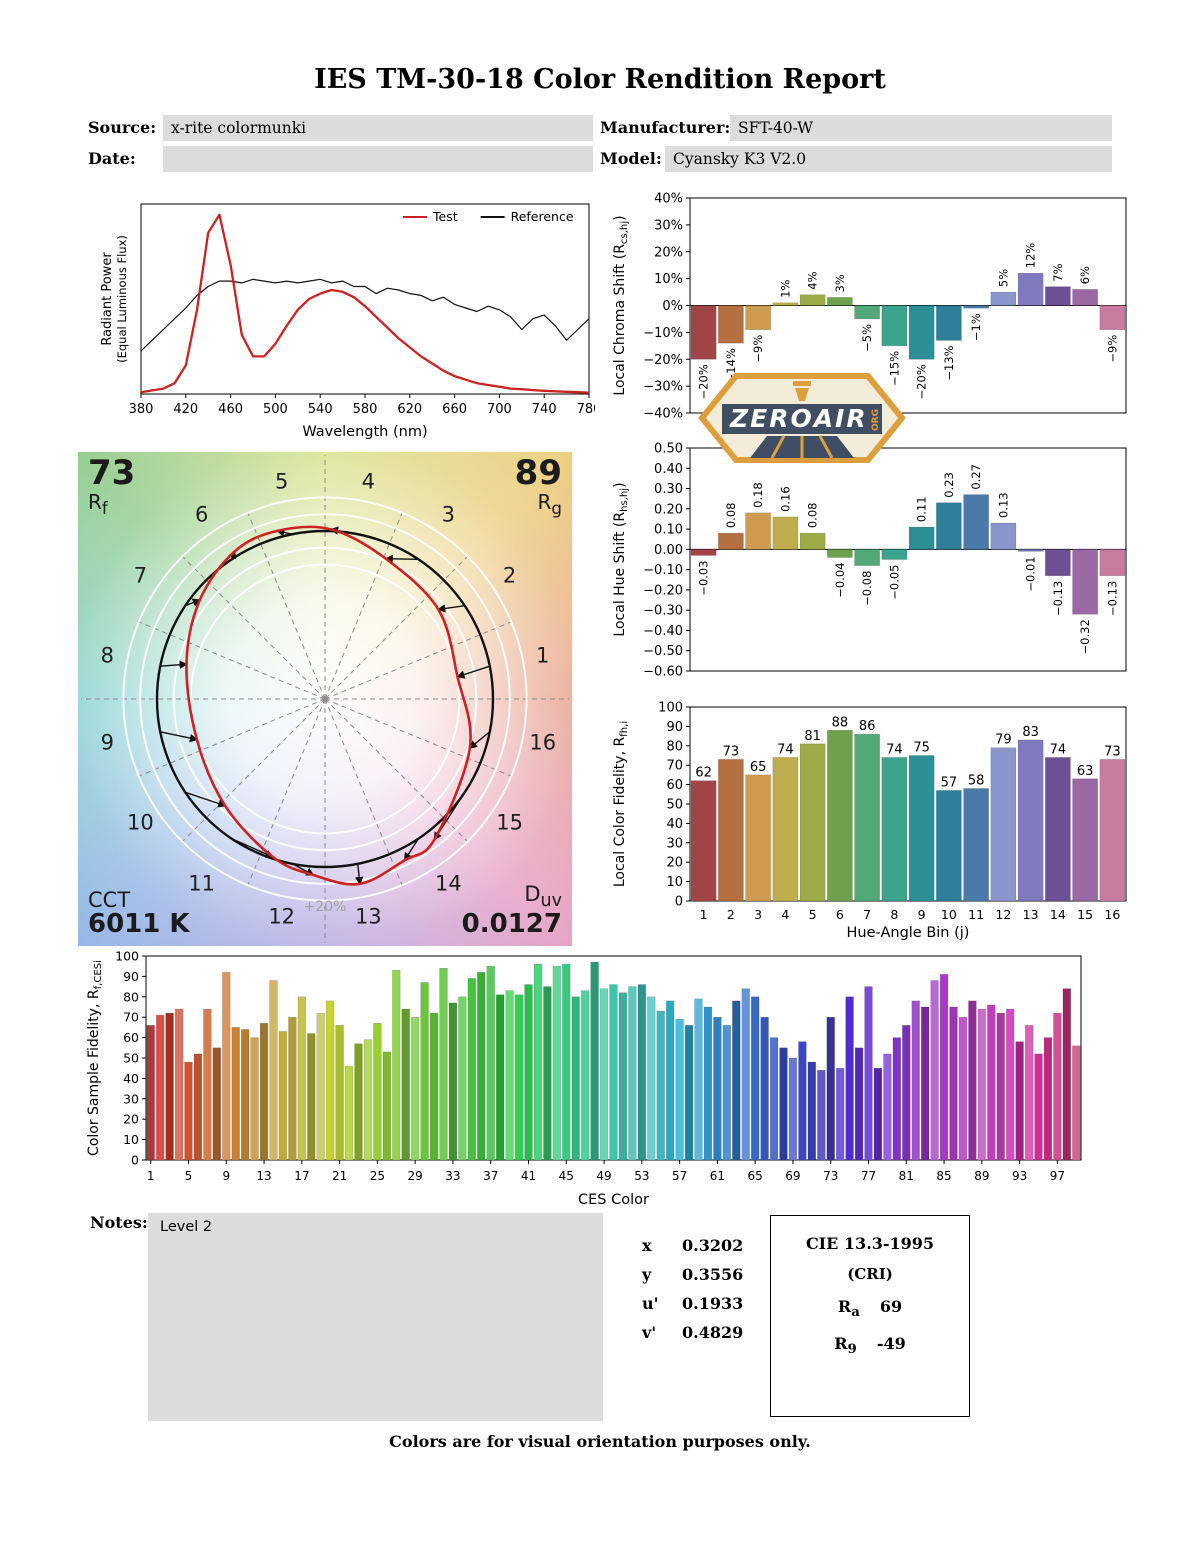 The height and width of the screenshot is (1550, 1200). What do you see at coordinates (131, 1037) in the screenshot?
I see `svg-text: 60` at bounding box center [131, 1037].